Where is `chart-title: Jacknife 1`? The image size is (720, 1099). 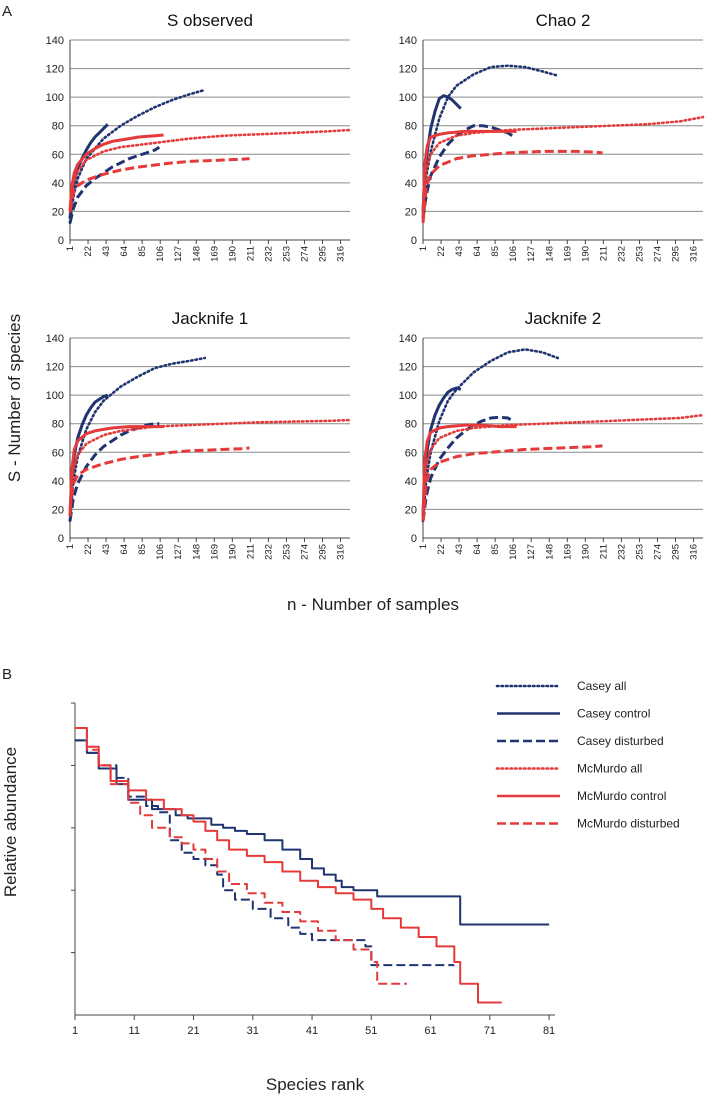
chart-title: Jacknife 1 is located at coordinates (210, 318).